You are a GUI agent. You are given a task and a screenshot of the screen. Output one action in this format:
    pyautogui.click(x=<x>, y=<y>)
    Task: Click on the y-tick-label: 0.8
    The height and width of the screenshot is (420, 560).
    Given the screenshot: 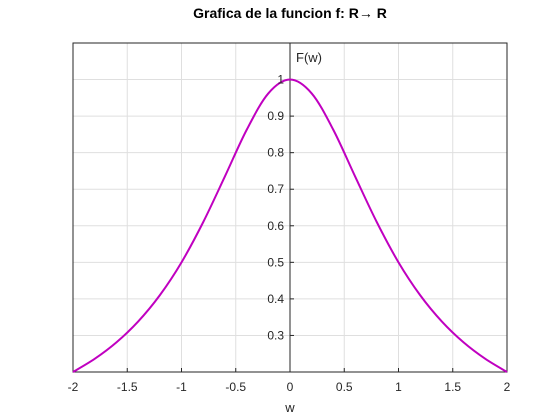 What is the action you would take?
    pyautogui.click(x=275, y=153)
    